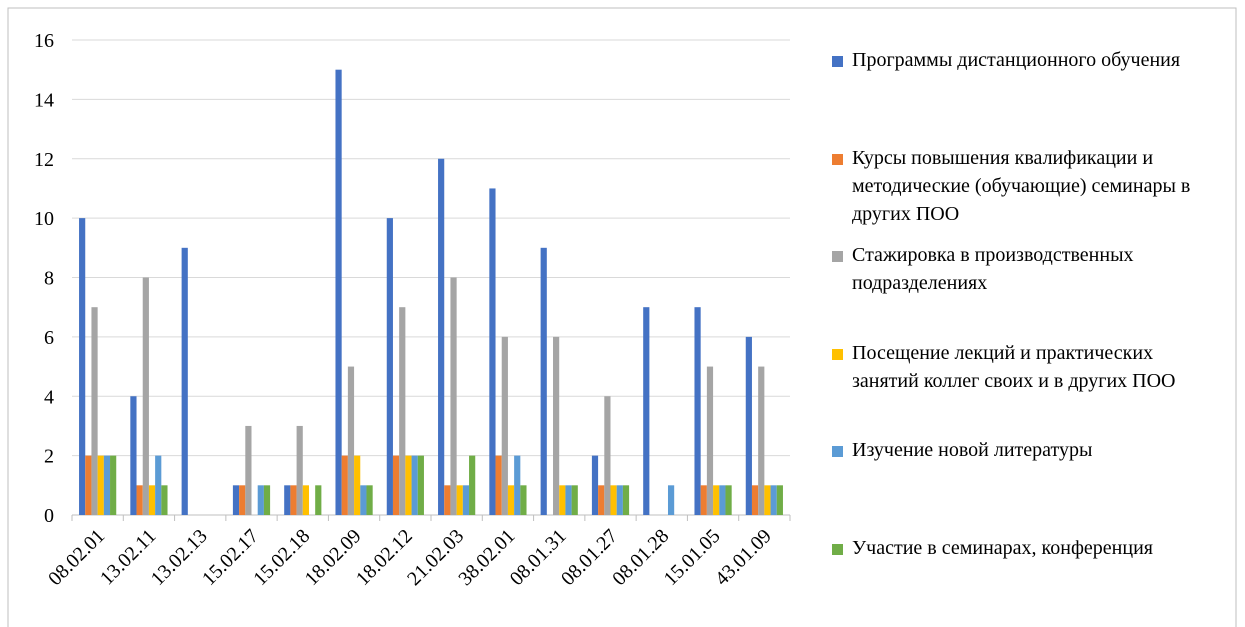 The image size is (1245, 627). I want to click on y-tick-label: 2, so click(49, 457).